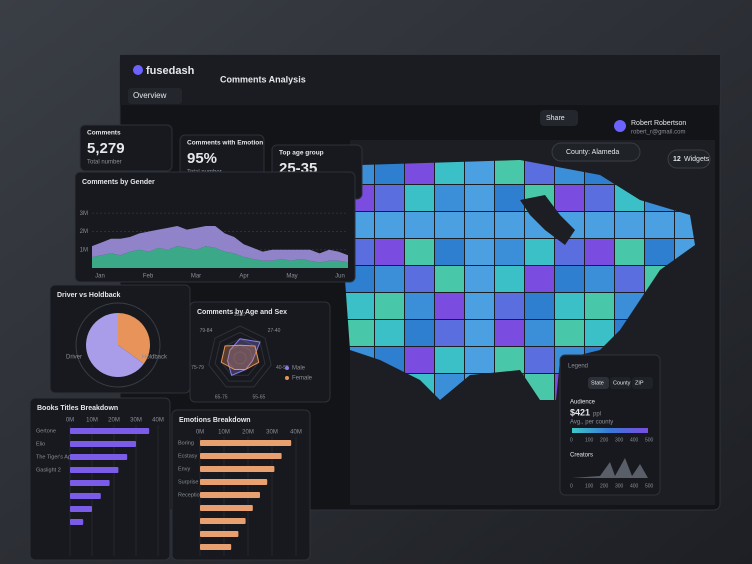 Image resolution: width=752 pixels, height=564 pixels. What do you see at coordinates (184, 469) in the screenshot?
I see `y-tick-label: Envy` at bounding box center [184, 469].